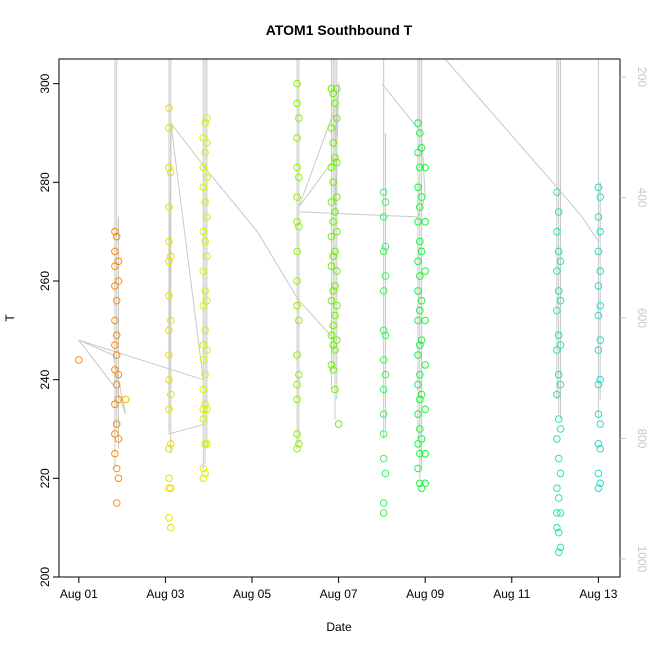  What do you see at coordinates (165, 594) in the screenshot?
I see `x-tick-label: Aug 03` at bounding box center [165, 594].